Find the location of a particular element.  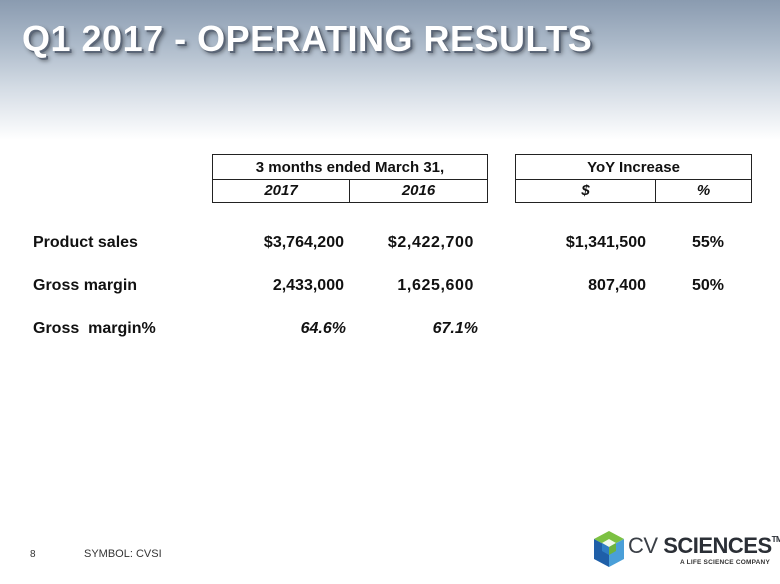

gross-margin-2017: 2,433,000 is located at coordinates (308, 285).